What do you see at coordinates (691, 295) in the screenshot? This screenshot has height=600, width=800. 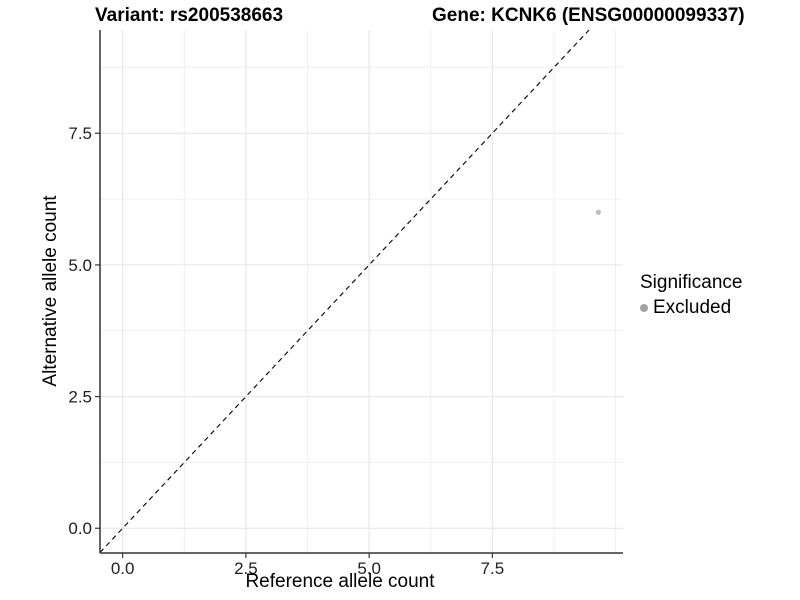 I see `legend: Significance Excluded` at bounding box center [691, 295].